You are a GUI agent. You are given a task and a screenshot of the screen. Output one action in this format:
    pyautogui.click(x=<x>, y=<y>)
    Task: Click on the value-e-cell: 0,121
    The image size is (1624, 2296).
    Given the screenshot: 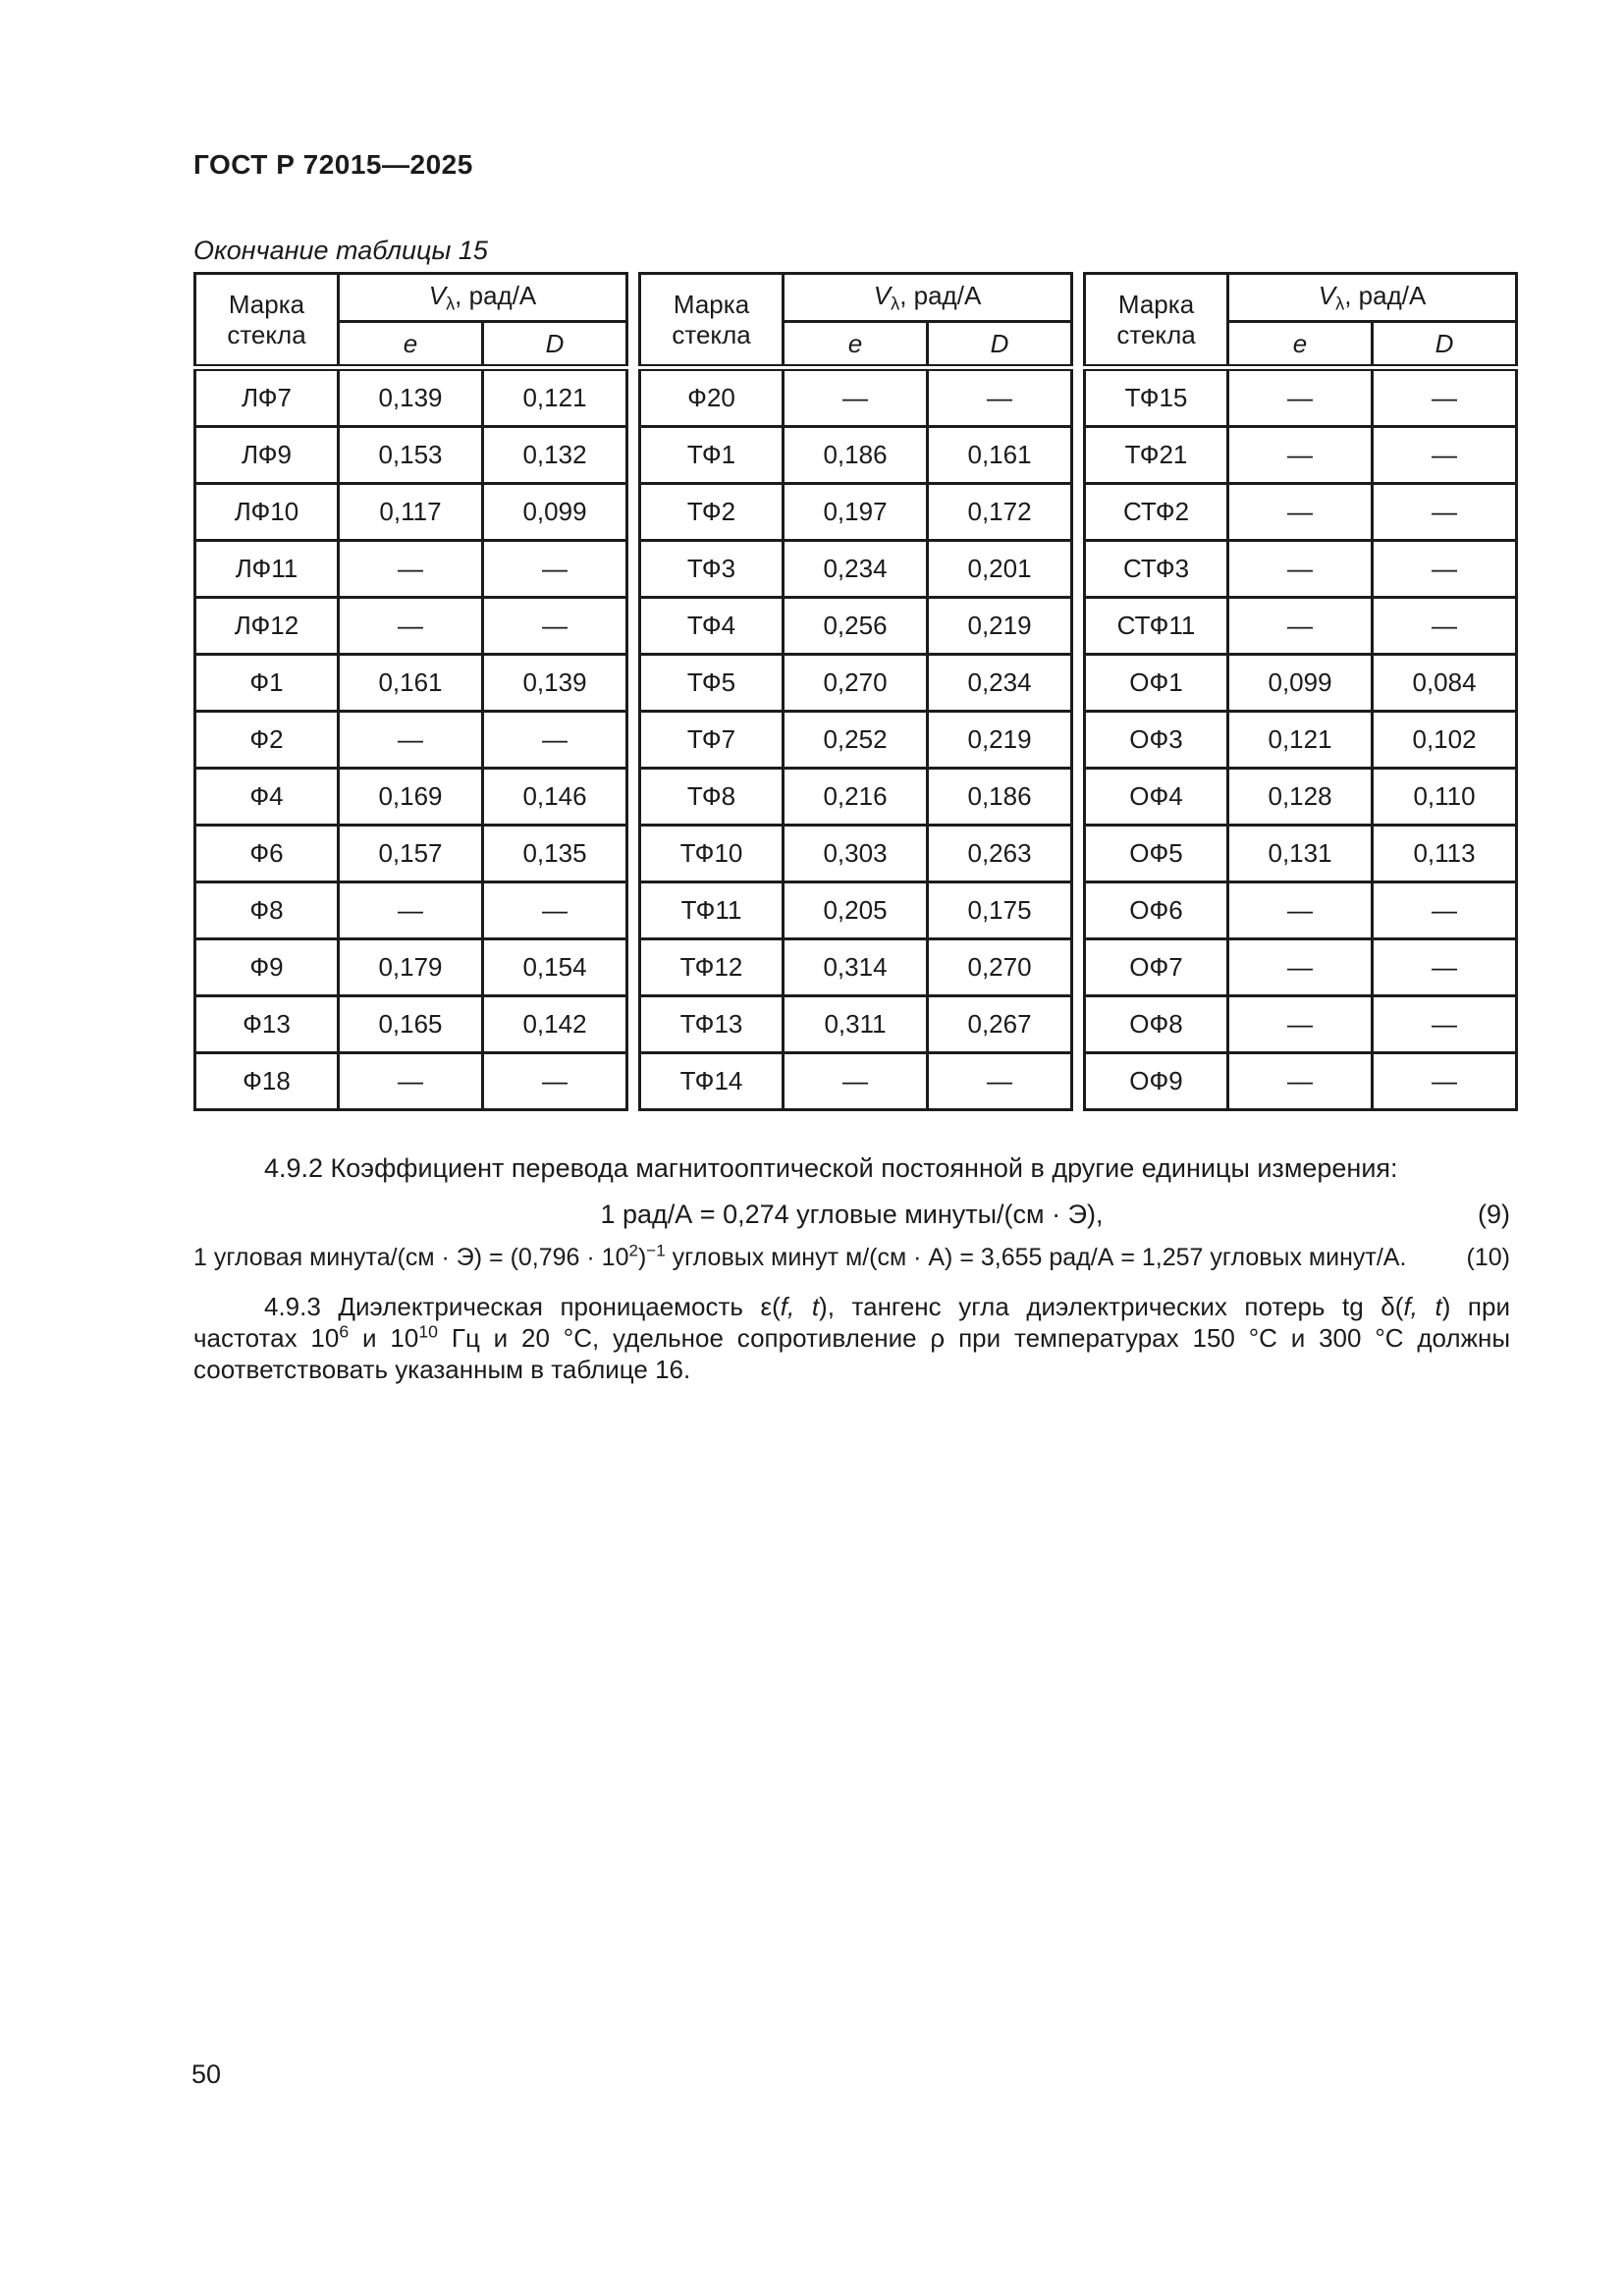 What is the action you would take?
    pyautogui.click(x=1300, y=740)
    